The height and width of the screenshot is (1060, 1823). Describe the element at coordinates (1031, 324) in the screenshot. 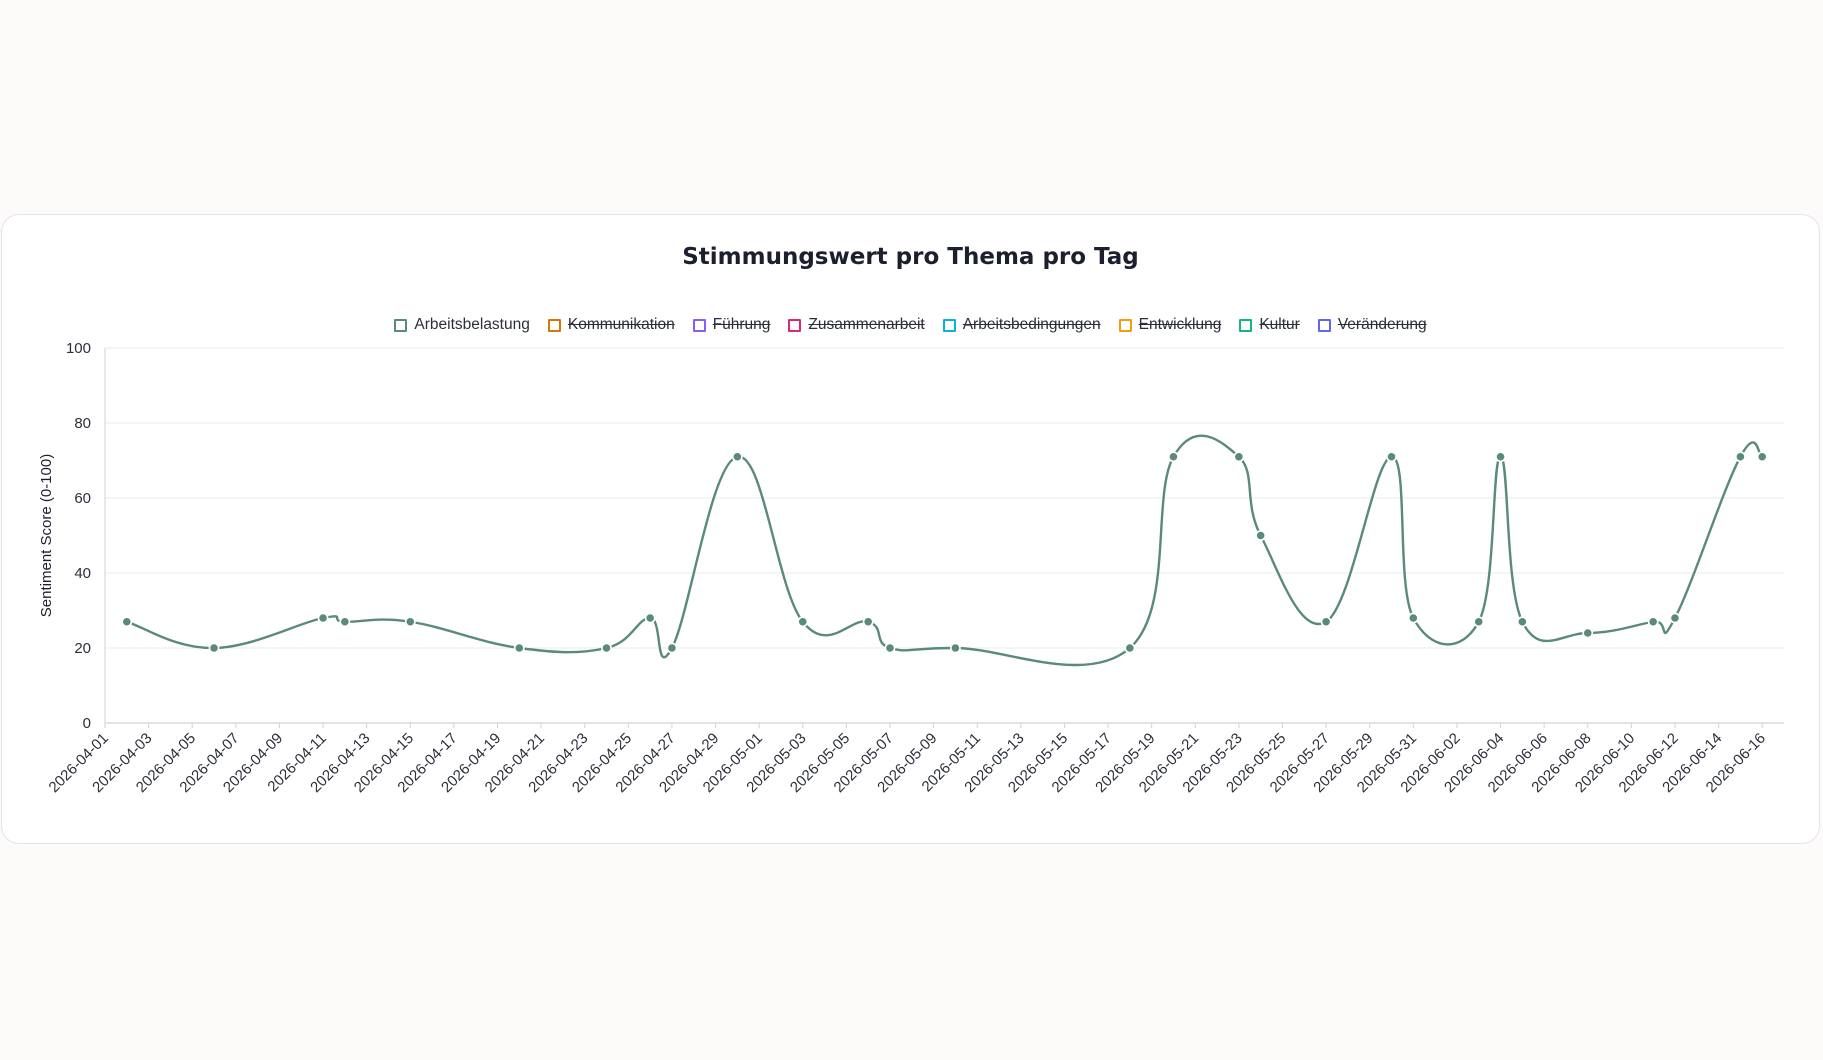

I see `legend-label: Arbeitsbedingungen` at that location.